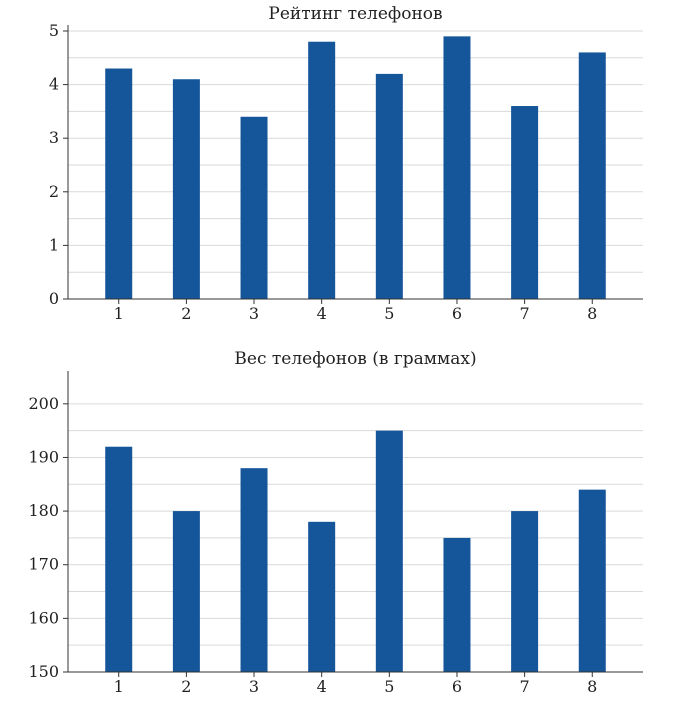 This screenshot has width=680, height=708. I want to click on y-tick-label: 180, so click(43, 510).